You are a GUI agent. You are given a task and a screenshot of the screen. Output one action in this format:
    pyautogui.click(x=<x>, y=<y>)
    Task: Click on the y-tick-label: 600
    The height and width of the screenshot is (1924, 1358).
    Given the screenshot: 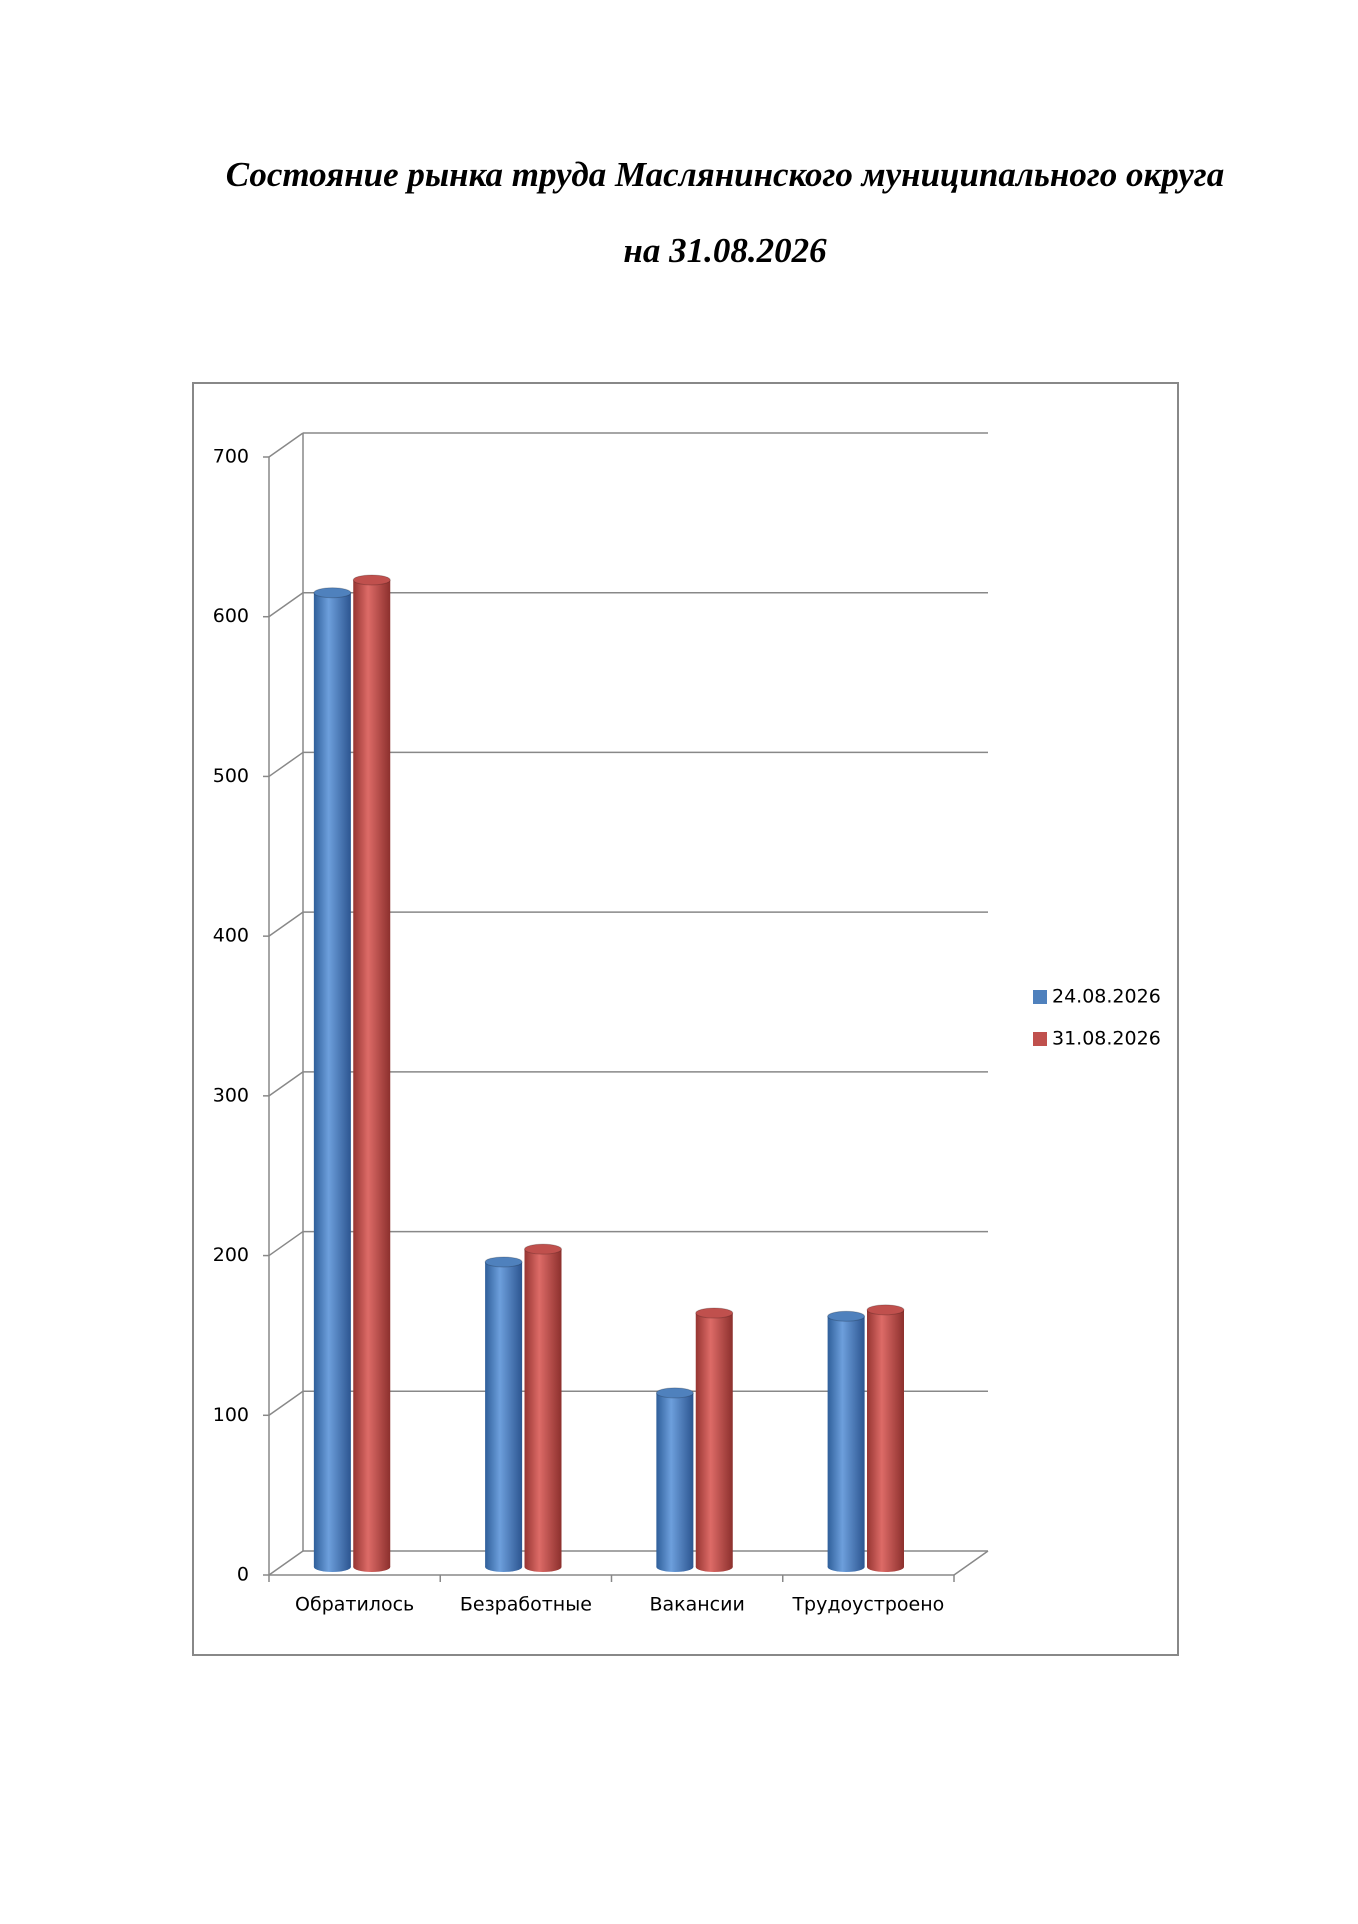 What is the action you would take?
    pyautogui.click(x=231, y=616)
    